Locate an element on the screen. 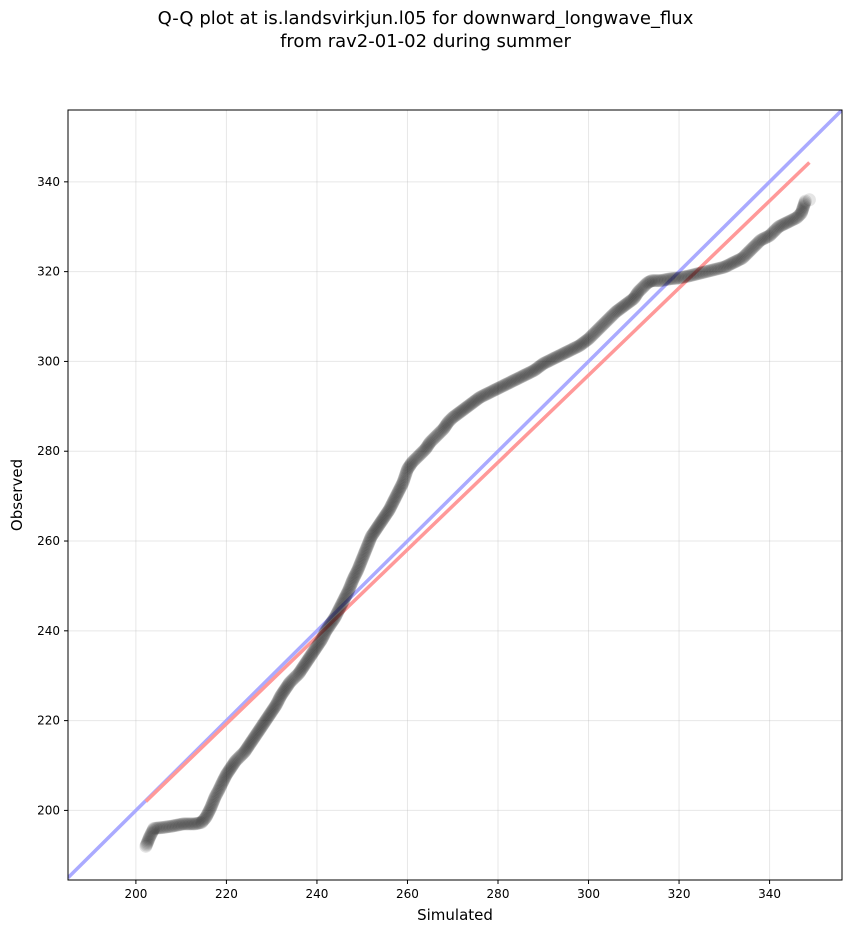 This screenshot has width=851, height=934. x-axis-label: Simulated is located at coordinates (455, 915).